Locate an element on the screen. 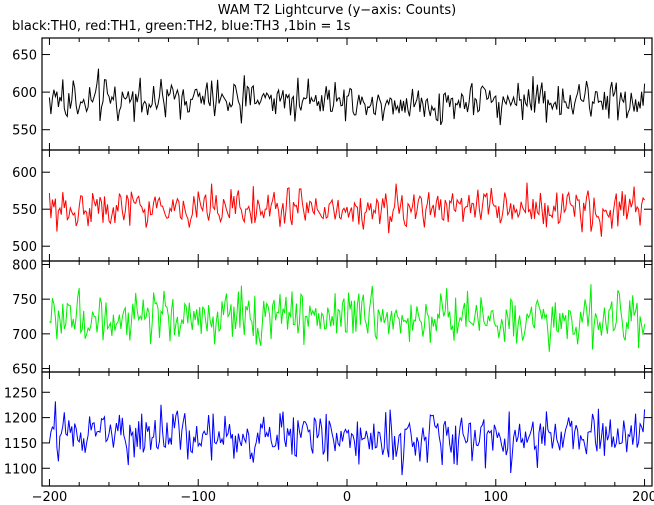 Image resolution: width=654 pixels, height=505 pixels. series-line-th0 is located at coordinates (347, 97).